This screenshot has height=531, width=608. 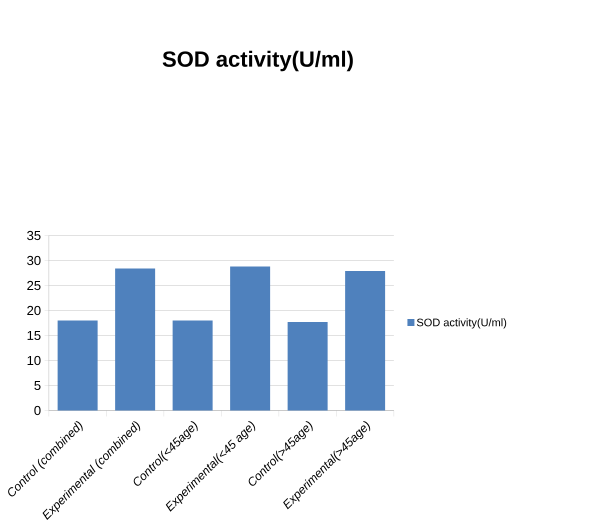 What do you see at coordinates (34, 261) in the screenshot?
I see `y-tick-label: 30` at bounding box center [34, 261].